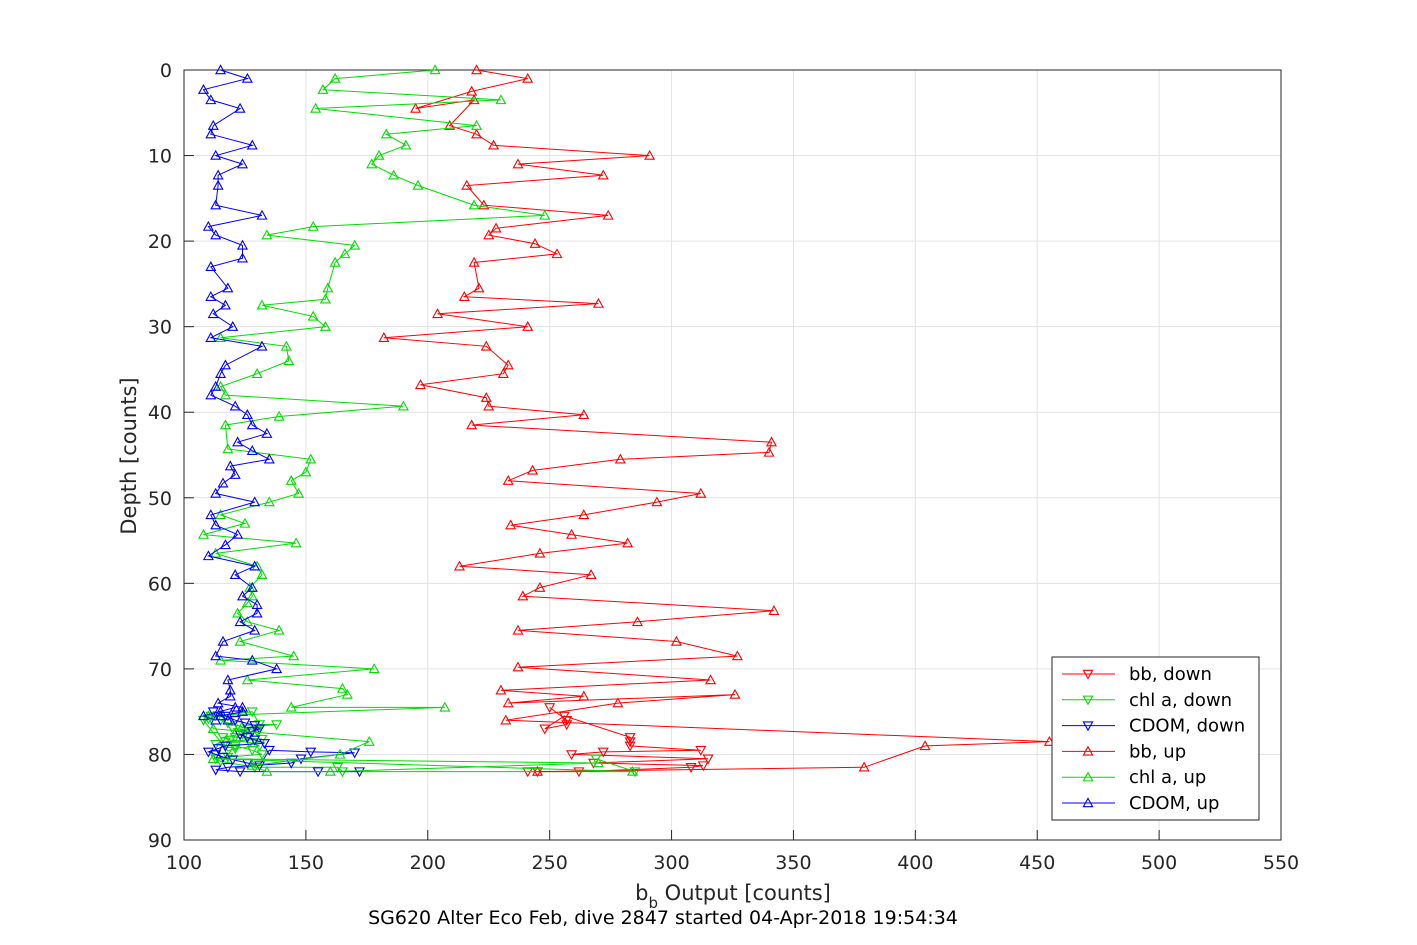 The width and height of the screenshot is (1417, 945). What do you see at coordinates (1137, 674) in the screenshot?
I see `legend-item: bb, down` at bounding box center [1137, 674].